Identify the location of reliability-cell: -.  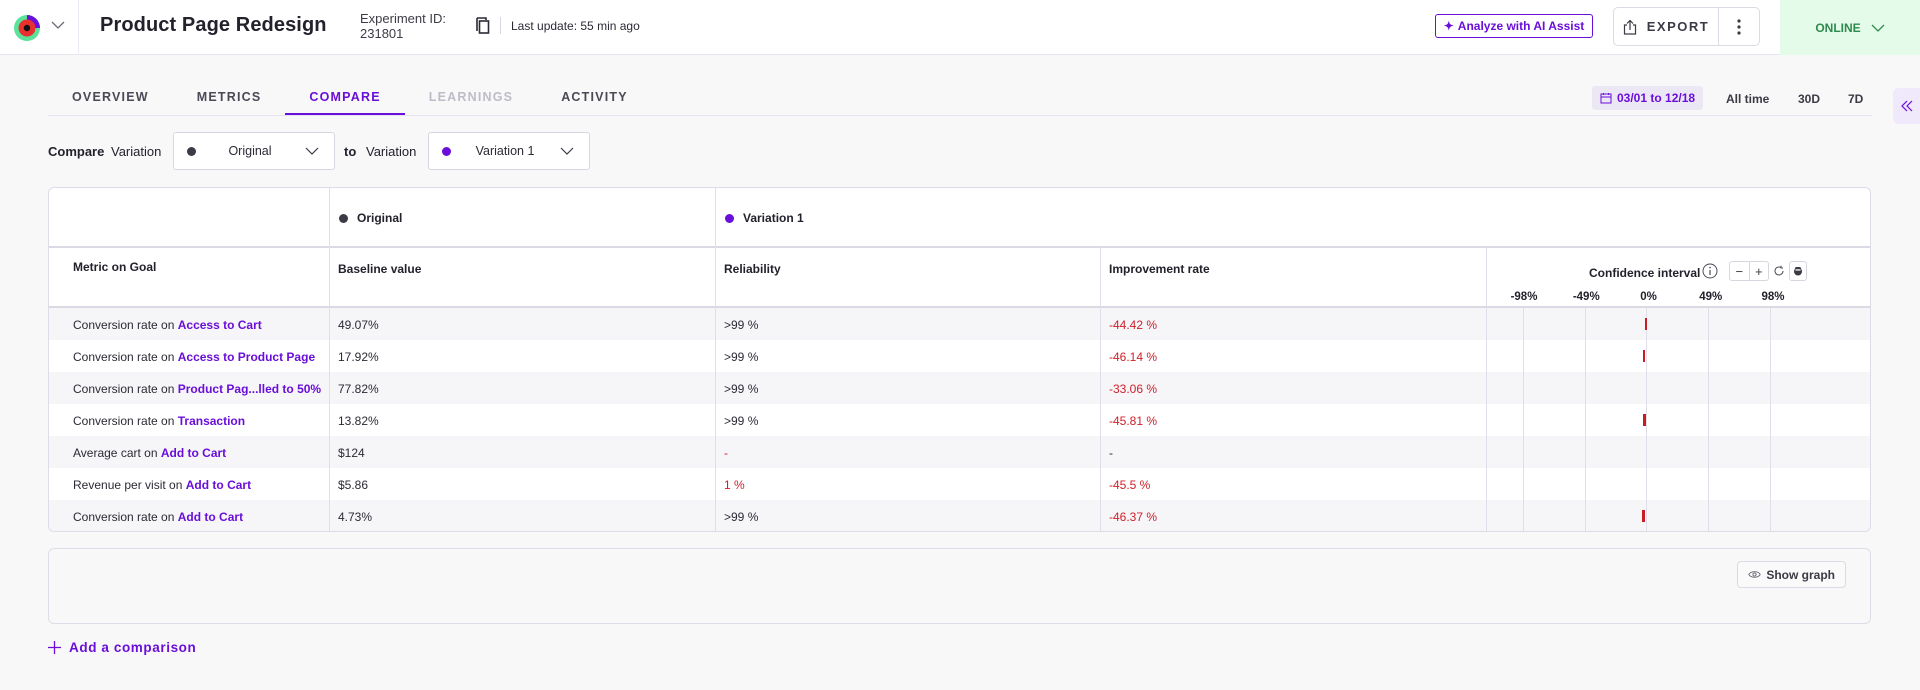
(726, 453).